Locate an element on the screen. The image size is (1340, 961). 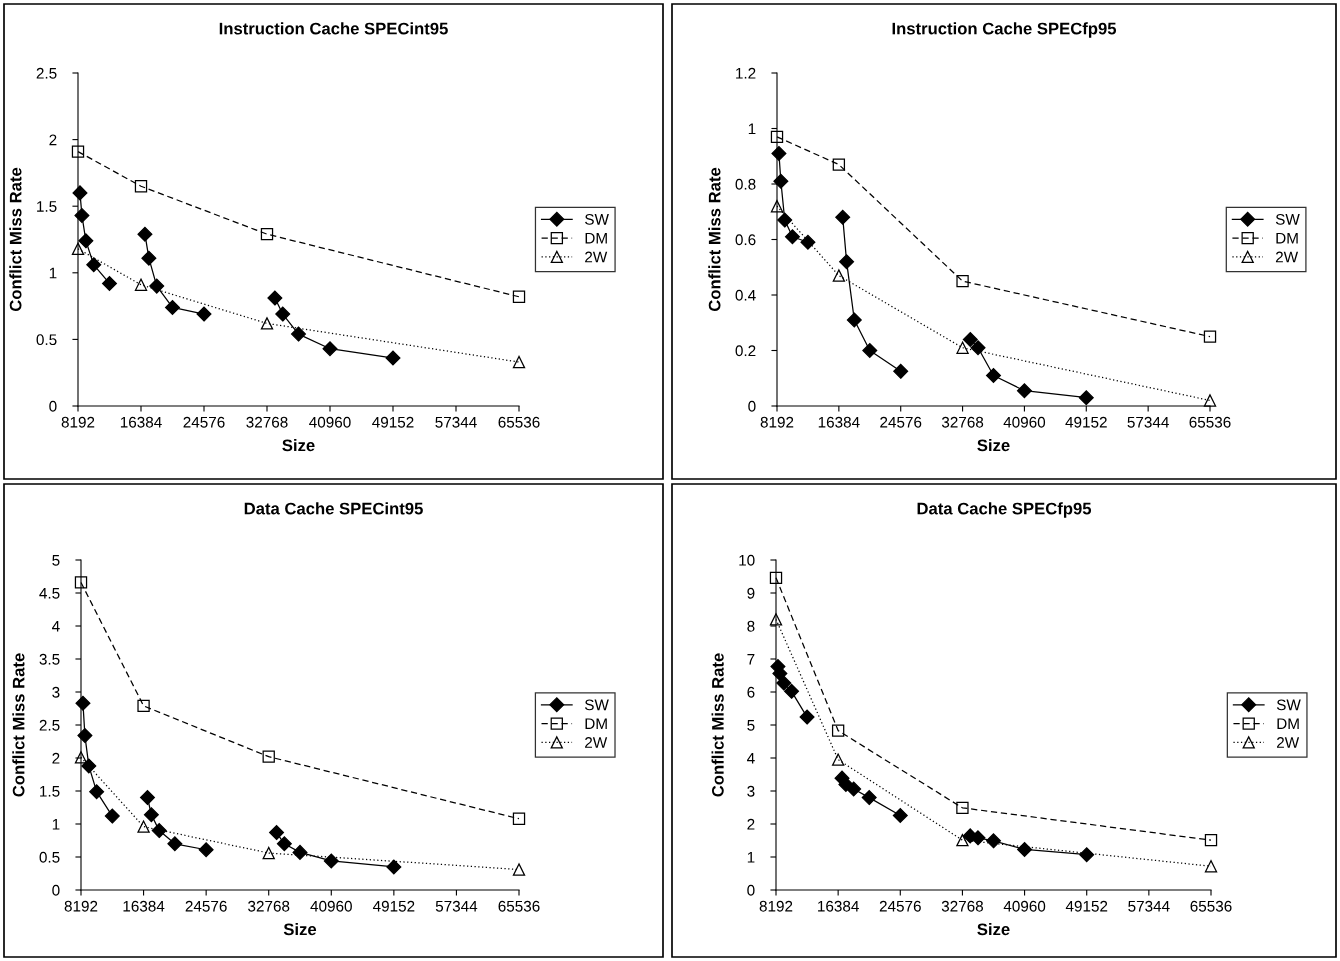
chart-title: Instruction Cache SPECfp95 is located at coordinates (1004, 30).